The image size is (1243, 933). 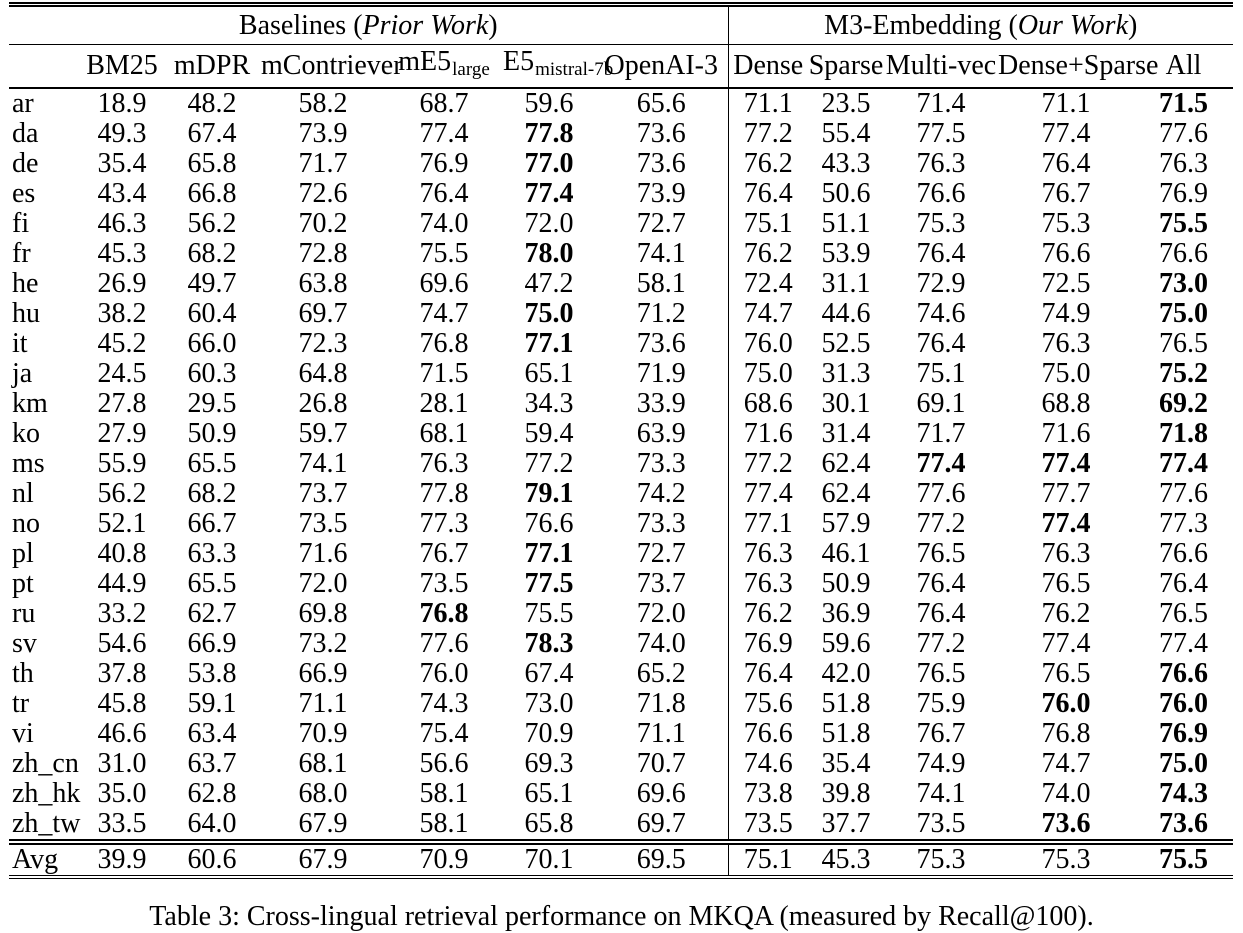 What do you see at coordinates (1066, 403) in the screenshot?
I see `score-cell: 68.8` at bounding box center [1066, 403].